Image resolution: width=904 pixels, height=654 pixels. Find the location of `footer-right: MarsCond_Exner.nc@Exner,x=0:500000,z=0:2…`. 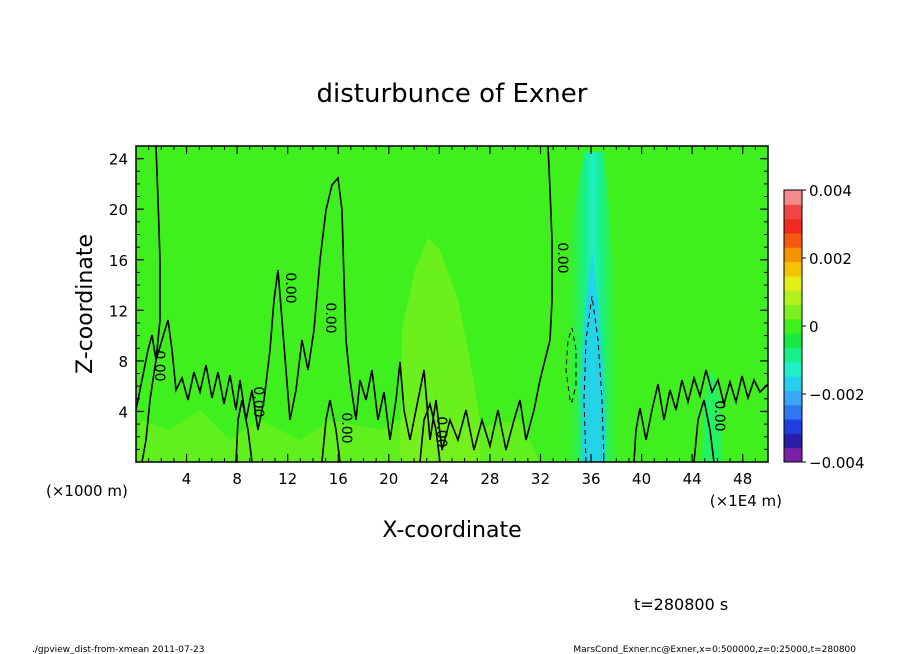

footer-right: MarsCond_Exner.nc@Exner,x=0:500000,z=0:2… is located at coordinates (714, 649).